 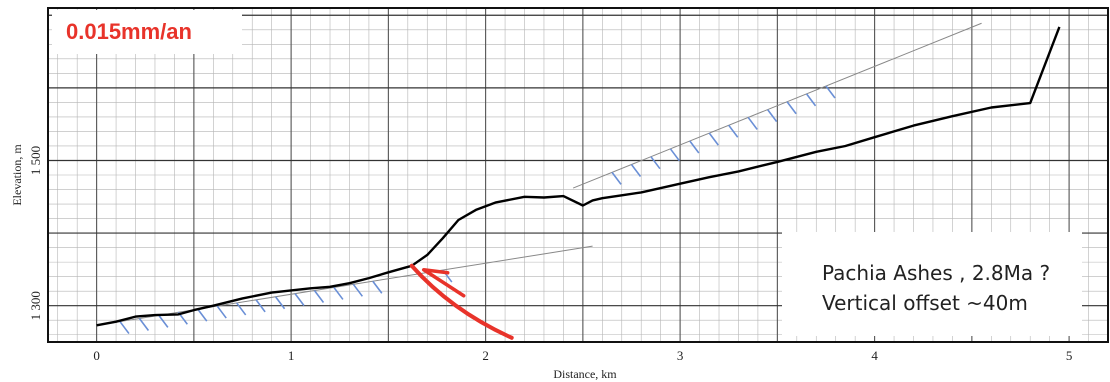 What do you see at coordinates (925, 303) in the screenshot?
I see `note-line-offset: Vertical offset ~40m` at bounding box center [925, 303].